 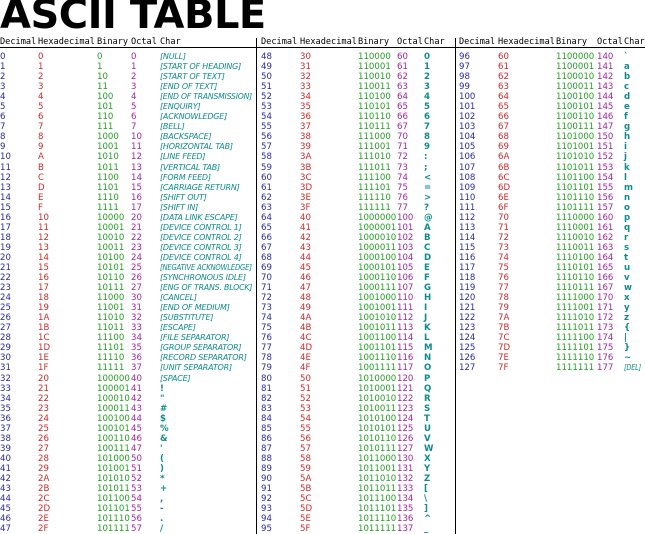 What do you see at coordinates (605, 127) in the screenshot?
I see `octal-cell: 147` at bounding box center [605, 127].